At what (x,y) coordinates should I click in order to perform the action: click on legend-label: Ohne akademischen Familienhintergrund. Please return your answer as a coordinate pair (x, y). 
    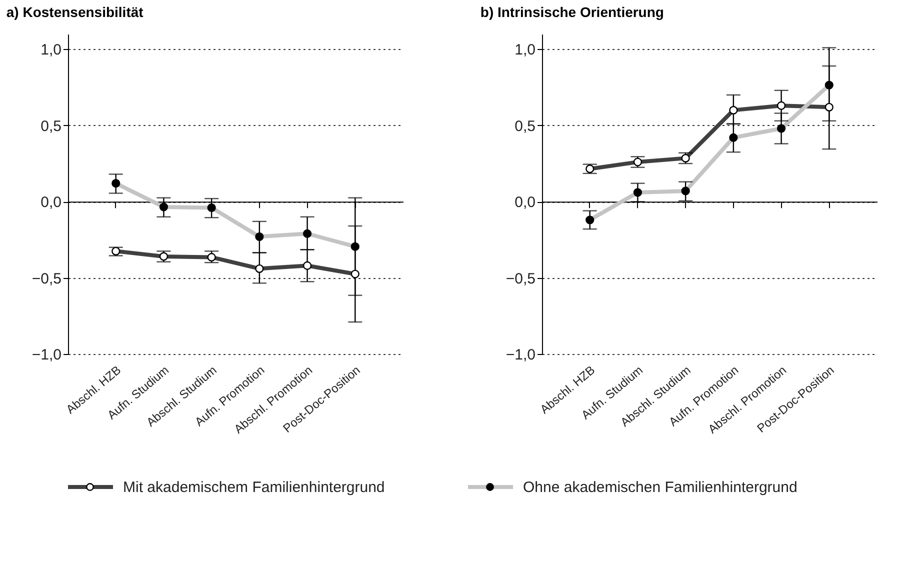
    Looking at the image, I should click on (660, 487).